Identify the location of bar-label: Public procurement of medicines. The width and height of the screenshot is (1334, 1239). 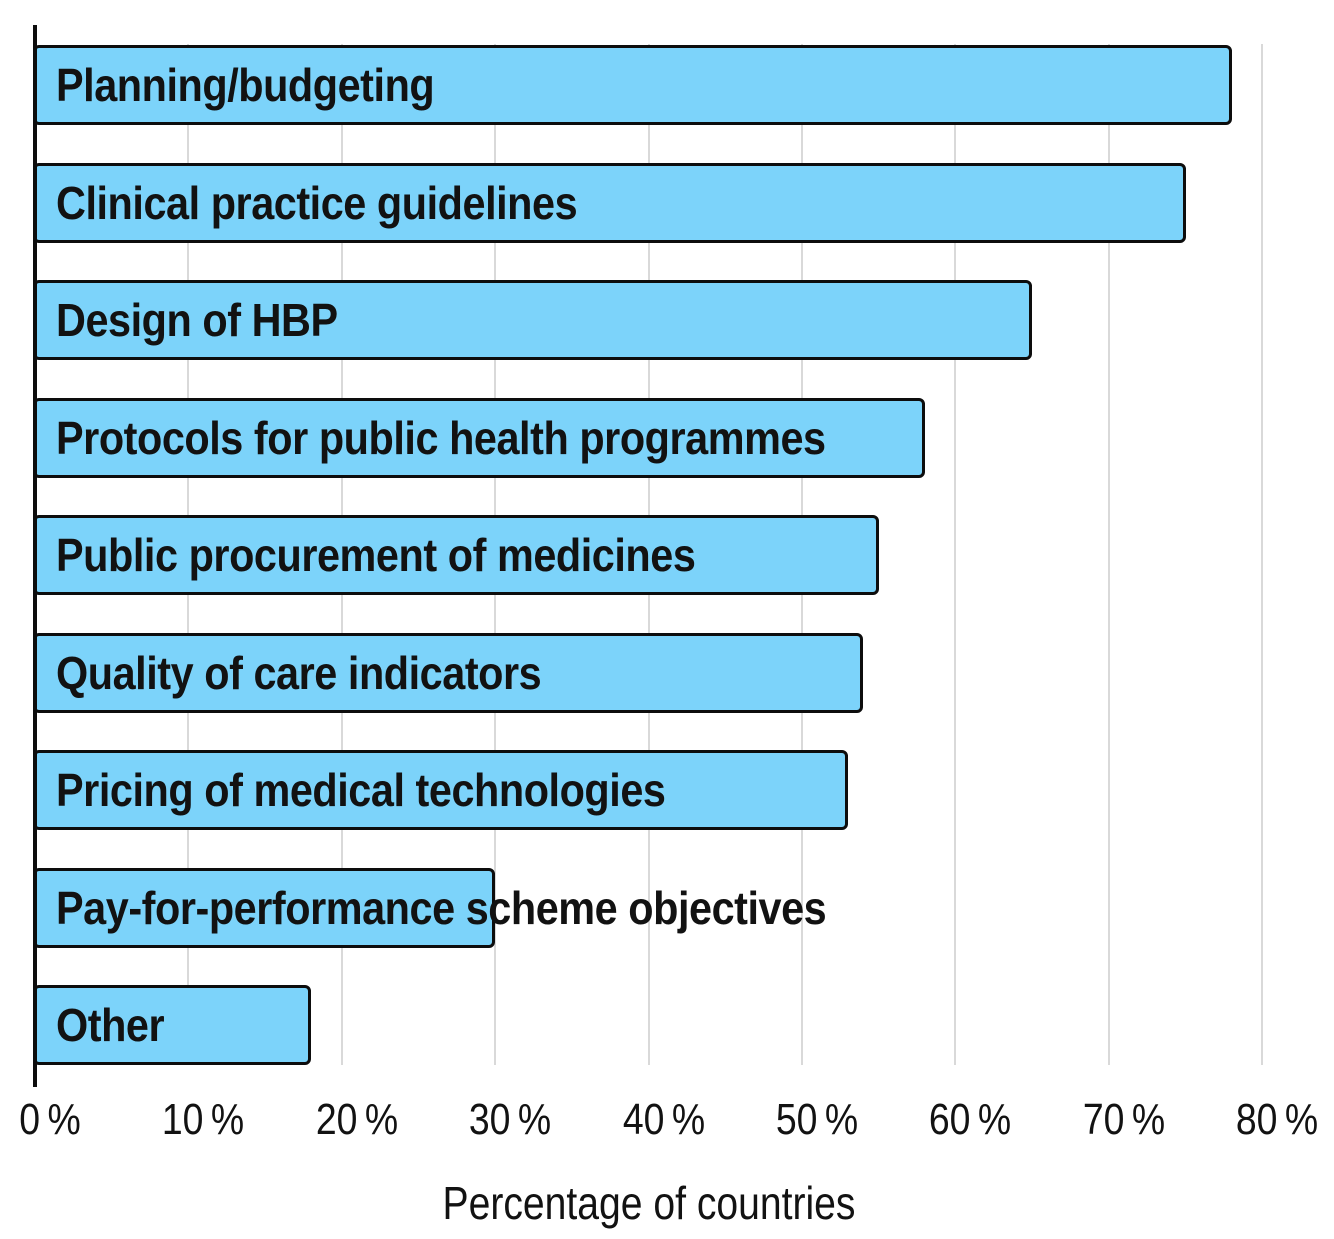
(376, 555).